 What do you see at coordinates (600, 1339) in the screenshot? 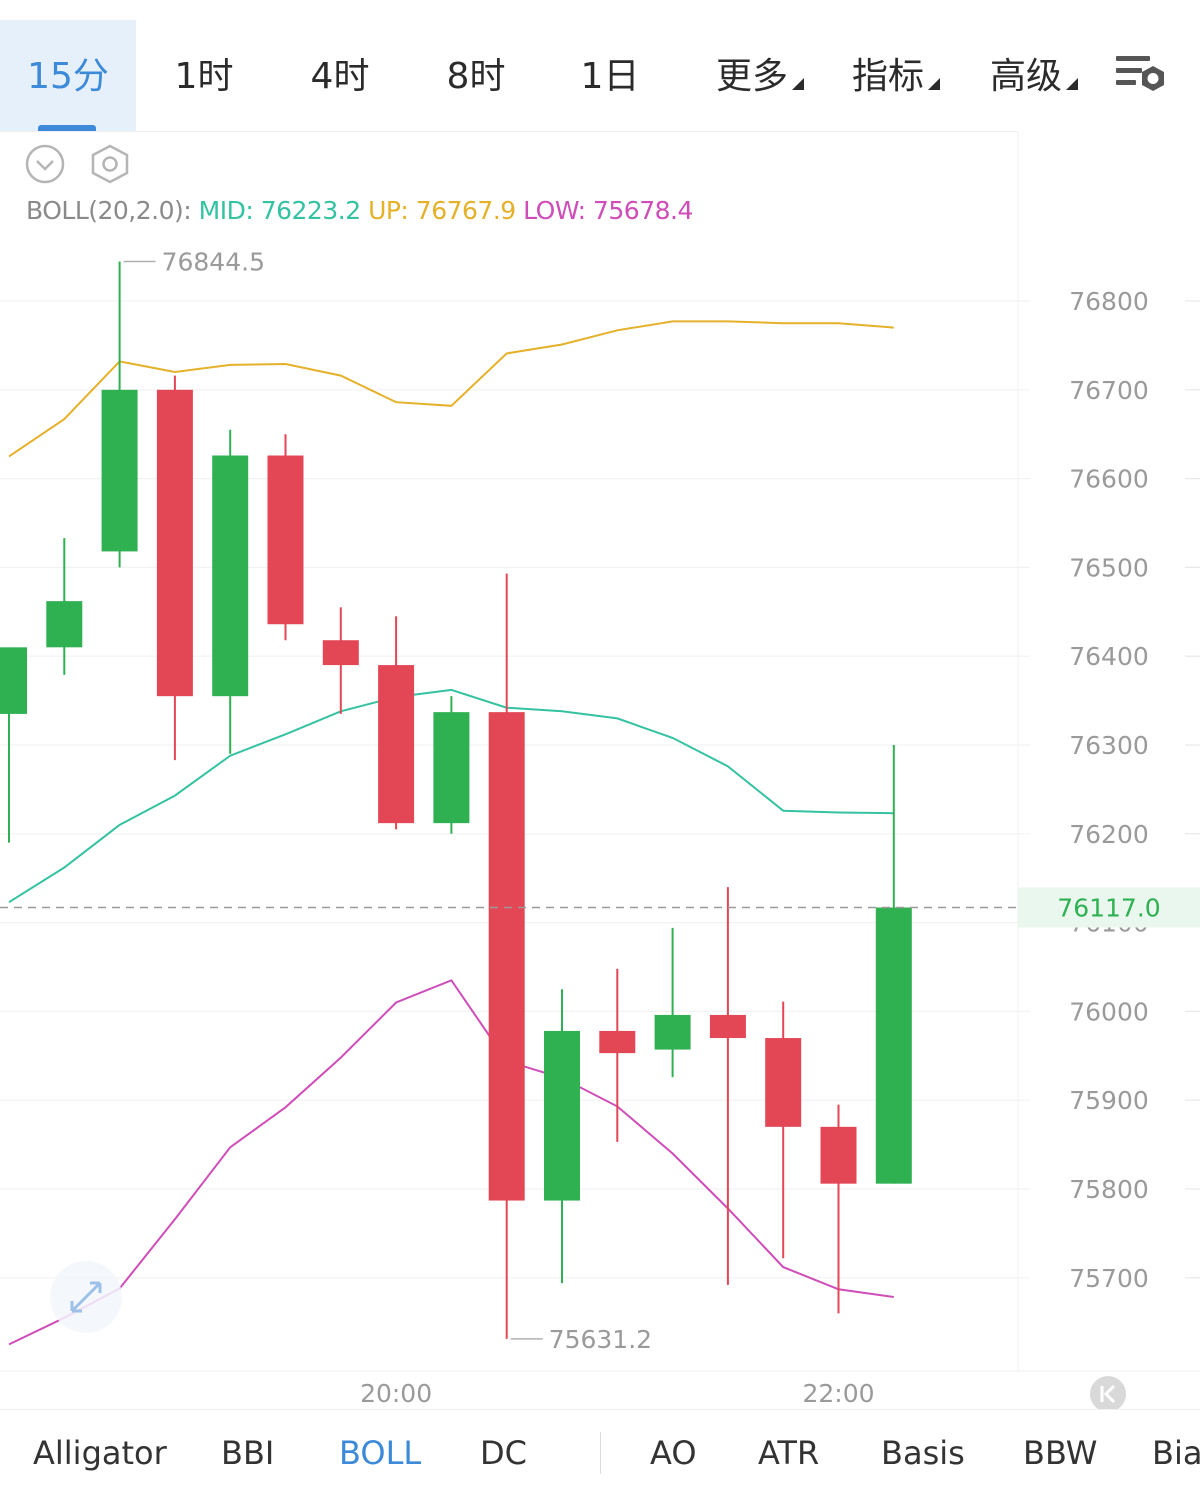
I see `min-price-label: 75631.2` at bounding box center [600, 1339].